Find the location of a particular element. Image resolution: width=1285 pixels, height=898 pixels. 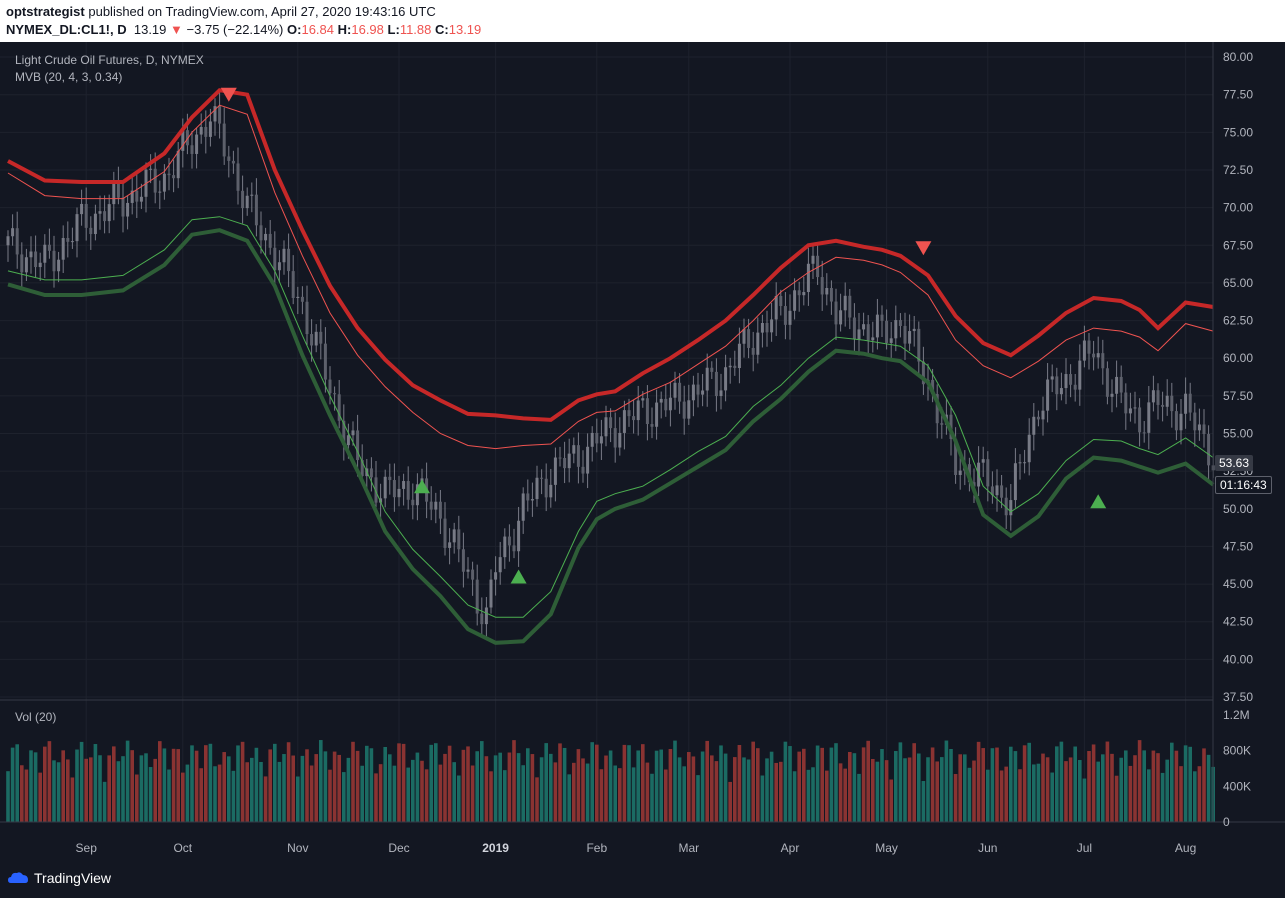

price-tick-label: 47.50 is located at coordinates (1238, 546).